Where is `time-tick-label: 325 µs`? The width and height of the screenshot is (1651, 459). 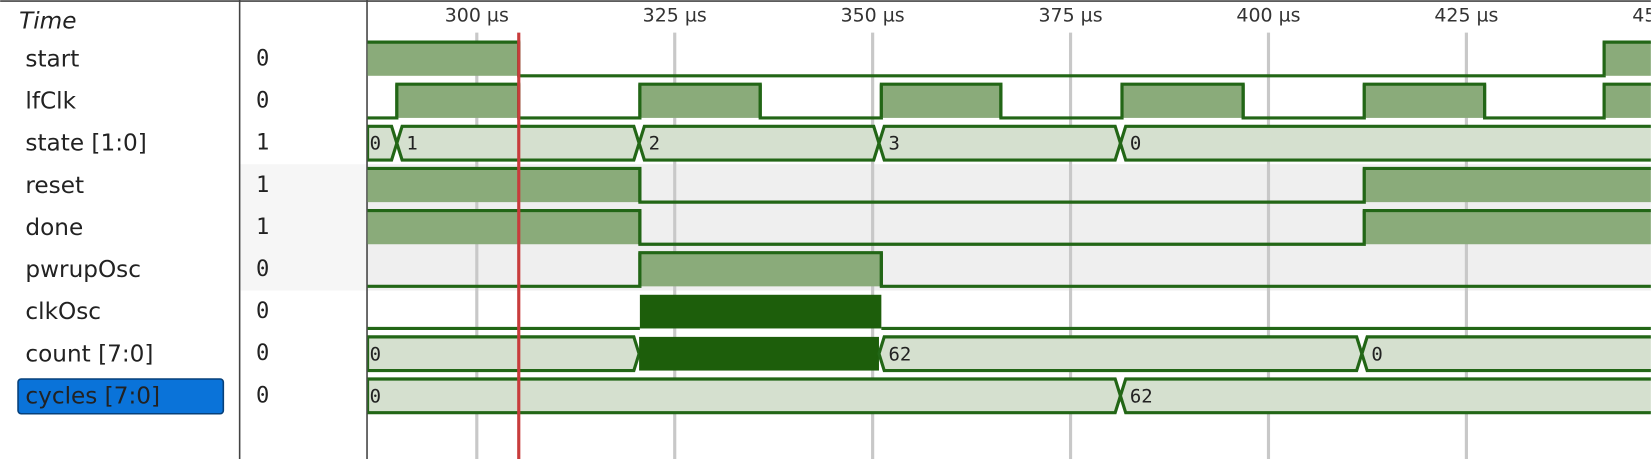 time-tick-label: 325 µs is located at coordinates (675, 15).